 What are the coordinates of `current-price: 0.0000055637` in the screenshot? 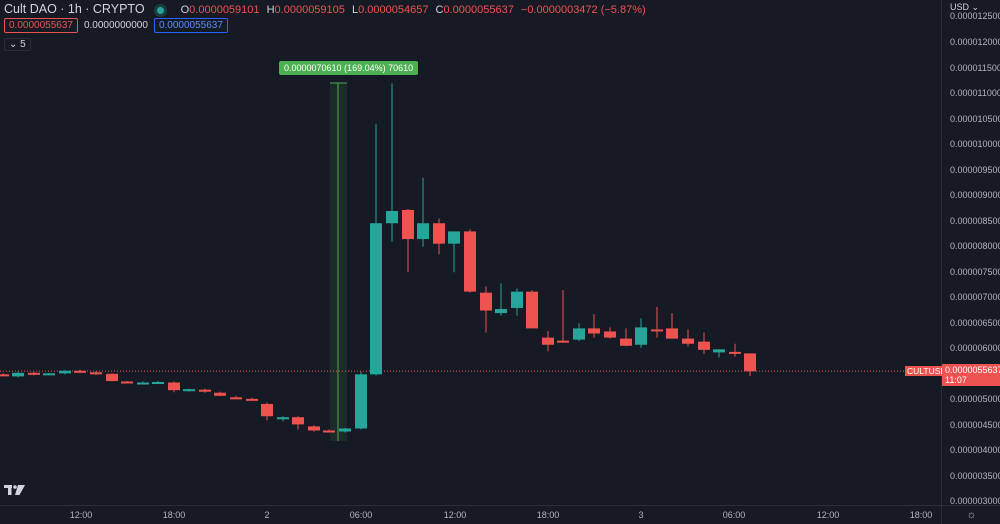 It's located at (972, 370).